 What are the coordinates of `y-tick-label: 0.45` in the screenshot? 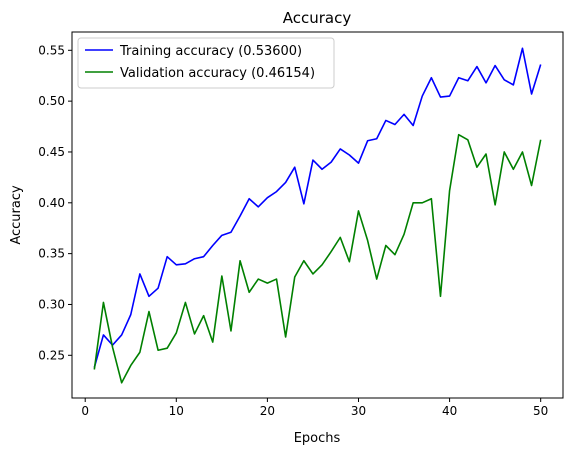 It's located at (51, 152).